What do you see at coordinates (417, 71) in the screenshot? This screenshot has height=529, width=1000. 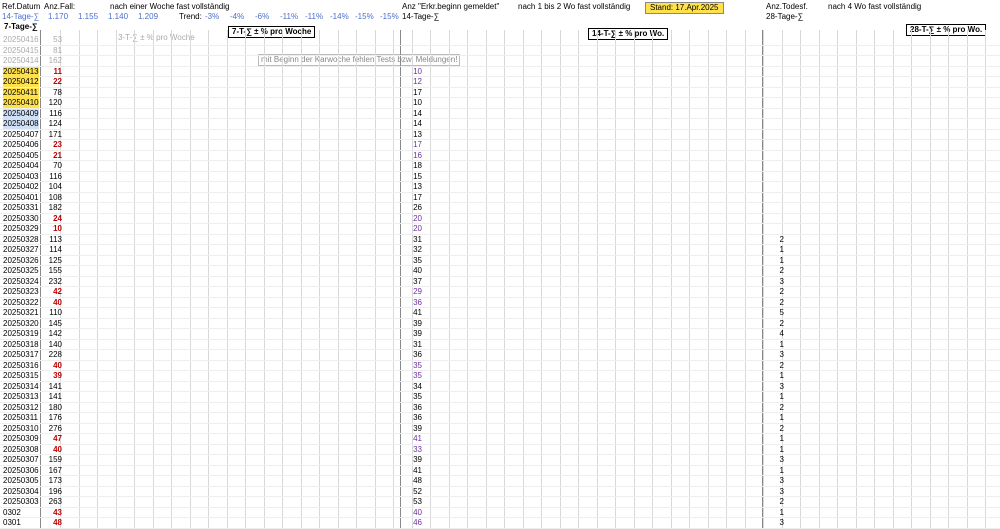 I see `onset-cell: 10` at bounding box center [417, 71].